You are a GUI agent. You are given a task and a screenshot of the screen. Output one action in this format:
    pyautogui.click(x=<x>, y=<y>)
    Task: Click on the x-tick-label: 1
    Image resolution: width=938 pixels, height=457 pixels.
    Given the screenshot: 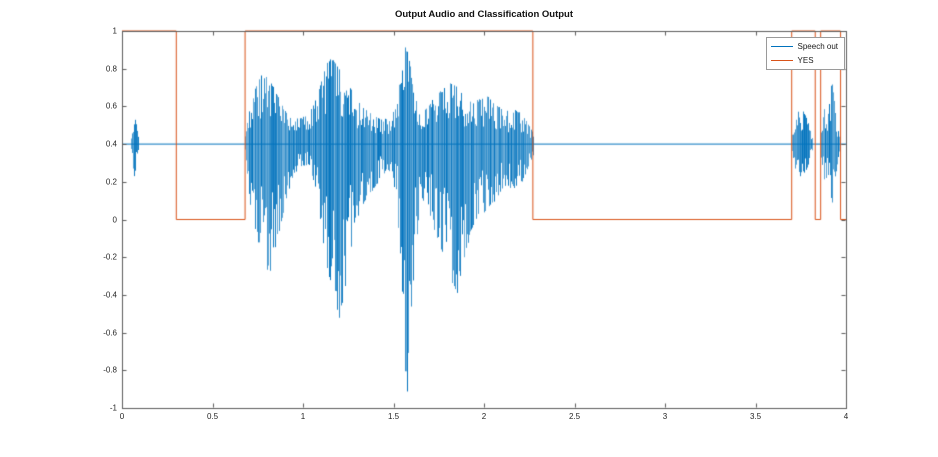 What is the action you would take?
    pyautogui.click(x=303, y=416)
    